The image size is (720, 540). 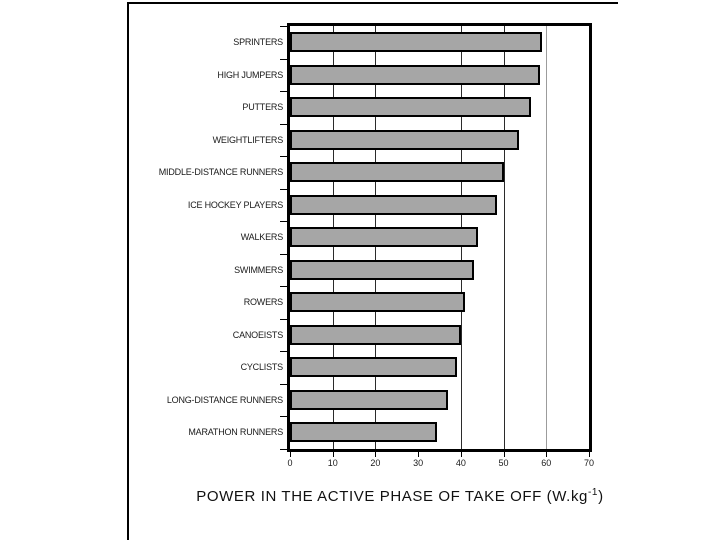 What do you see at coordinates (546, 463) in the screenshot?
I see `x-tick-label: 60` at bounding box center [546, 463].